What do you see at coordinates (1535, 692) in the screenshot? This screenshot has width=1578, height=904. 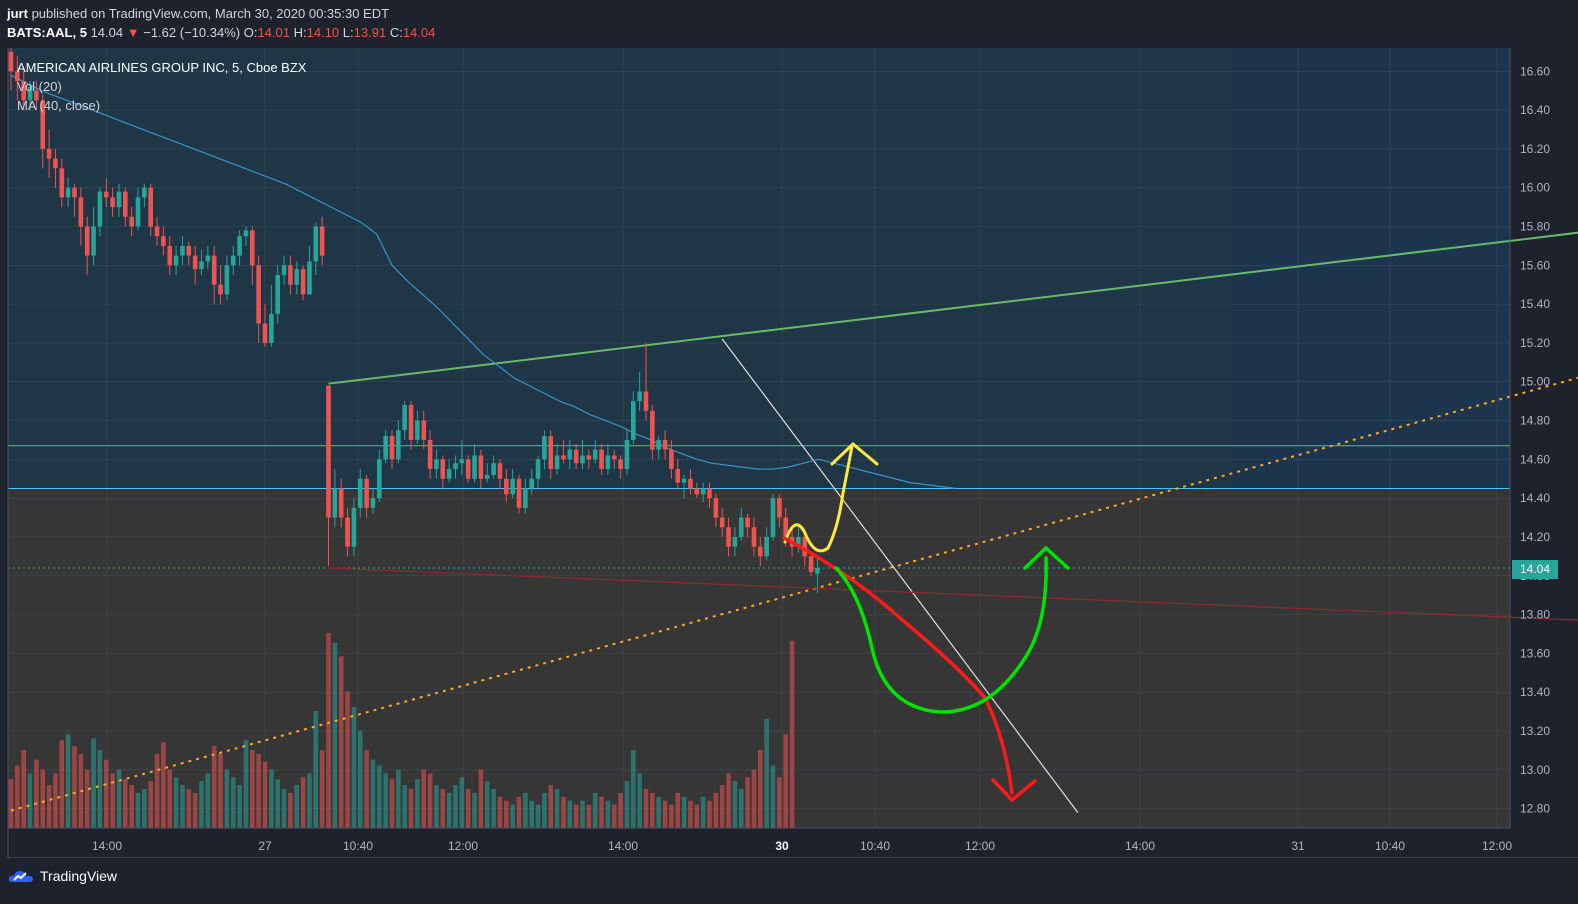 I see `price-tick-label: 13.40` at bounding box center [1535, 692].